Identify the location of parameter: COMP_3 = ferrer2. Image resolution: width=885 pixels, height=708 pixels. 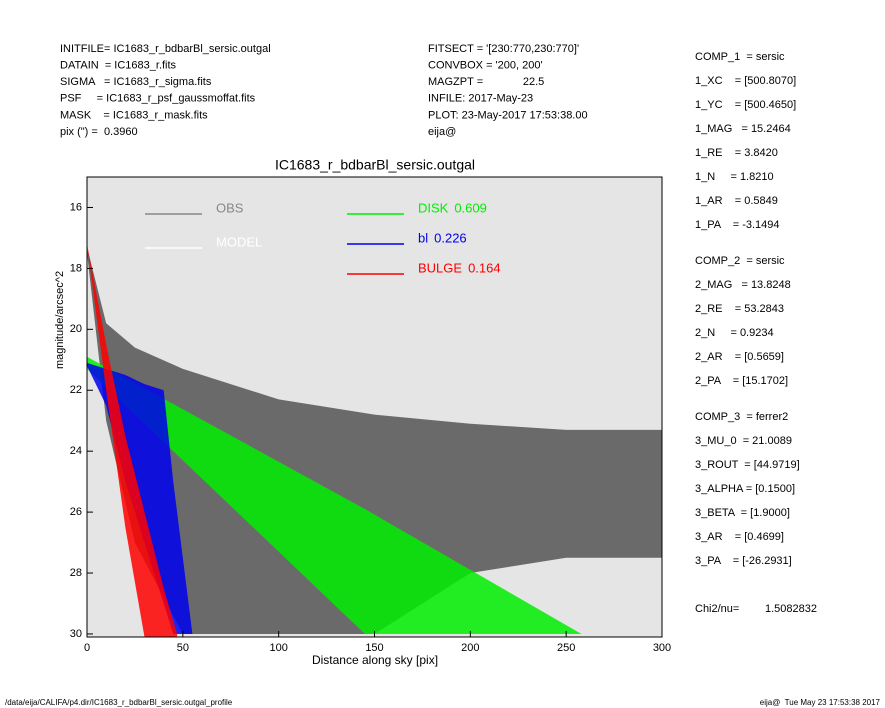
(741, 417).